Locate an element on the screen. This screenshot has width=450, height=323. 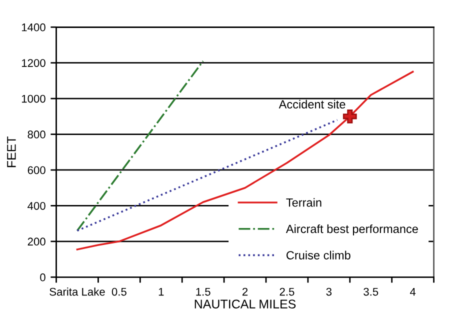
y-tick-label: 200 is located at coordinates (37, 242).